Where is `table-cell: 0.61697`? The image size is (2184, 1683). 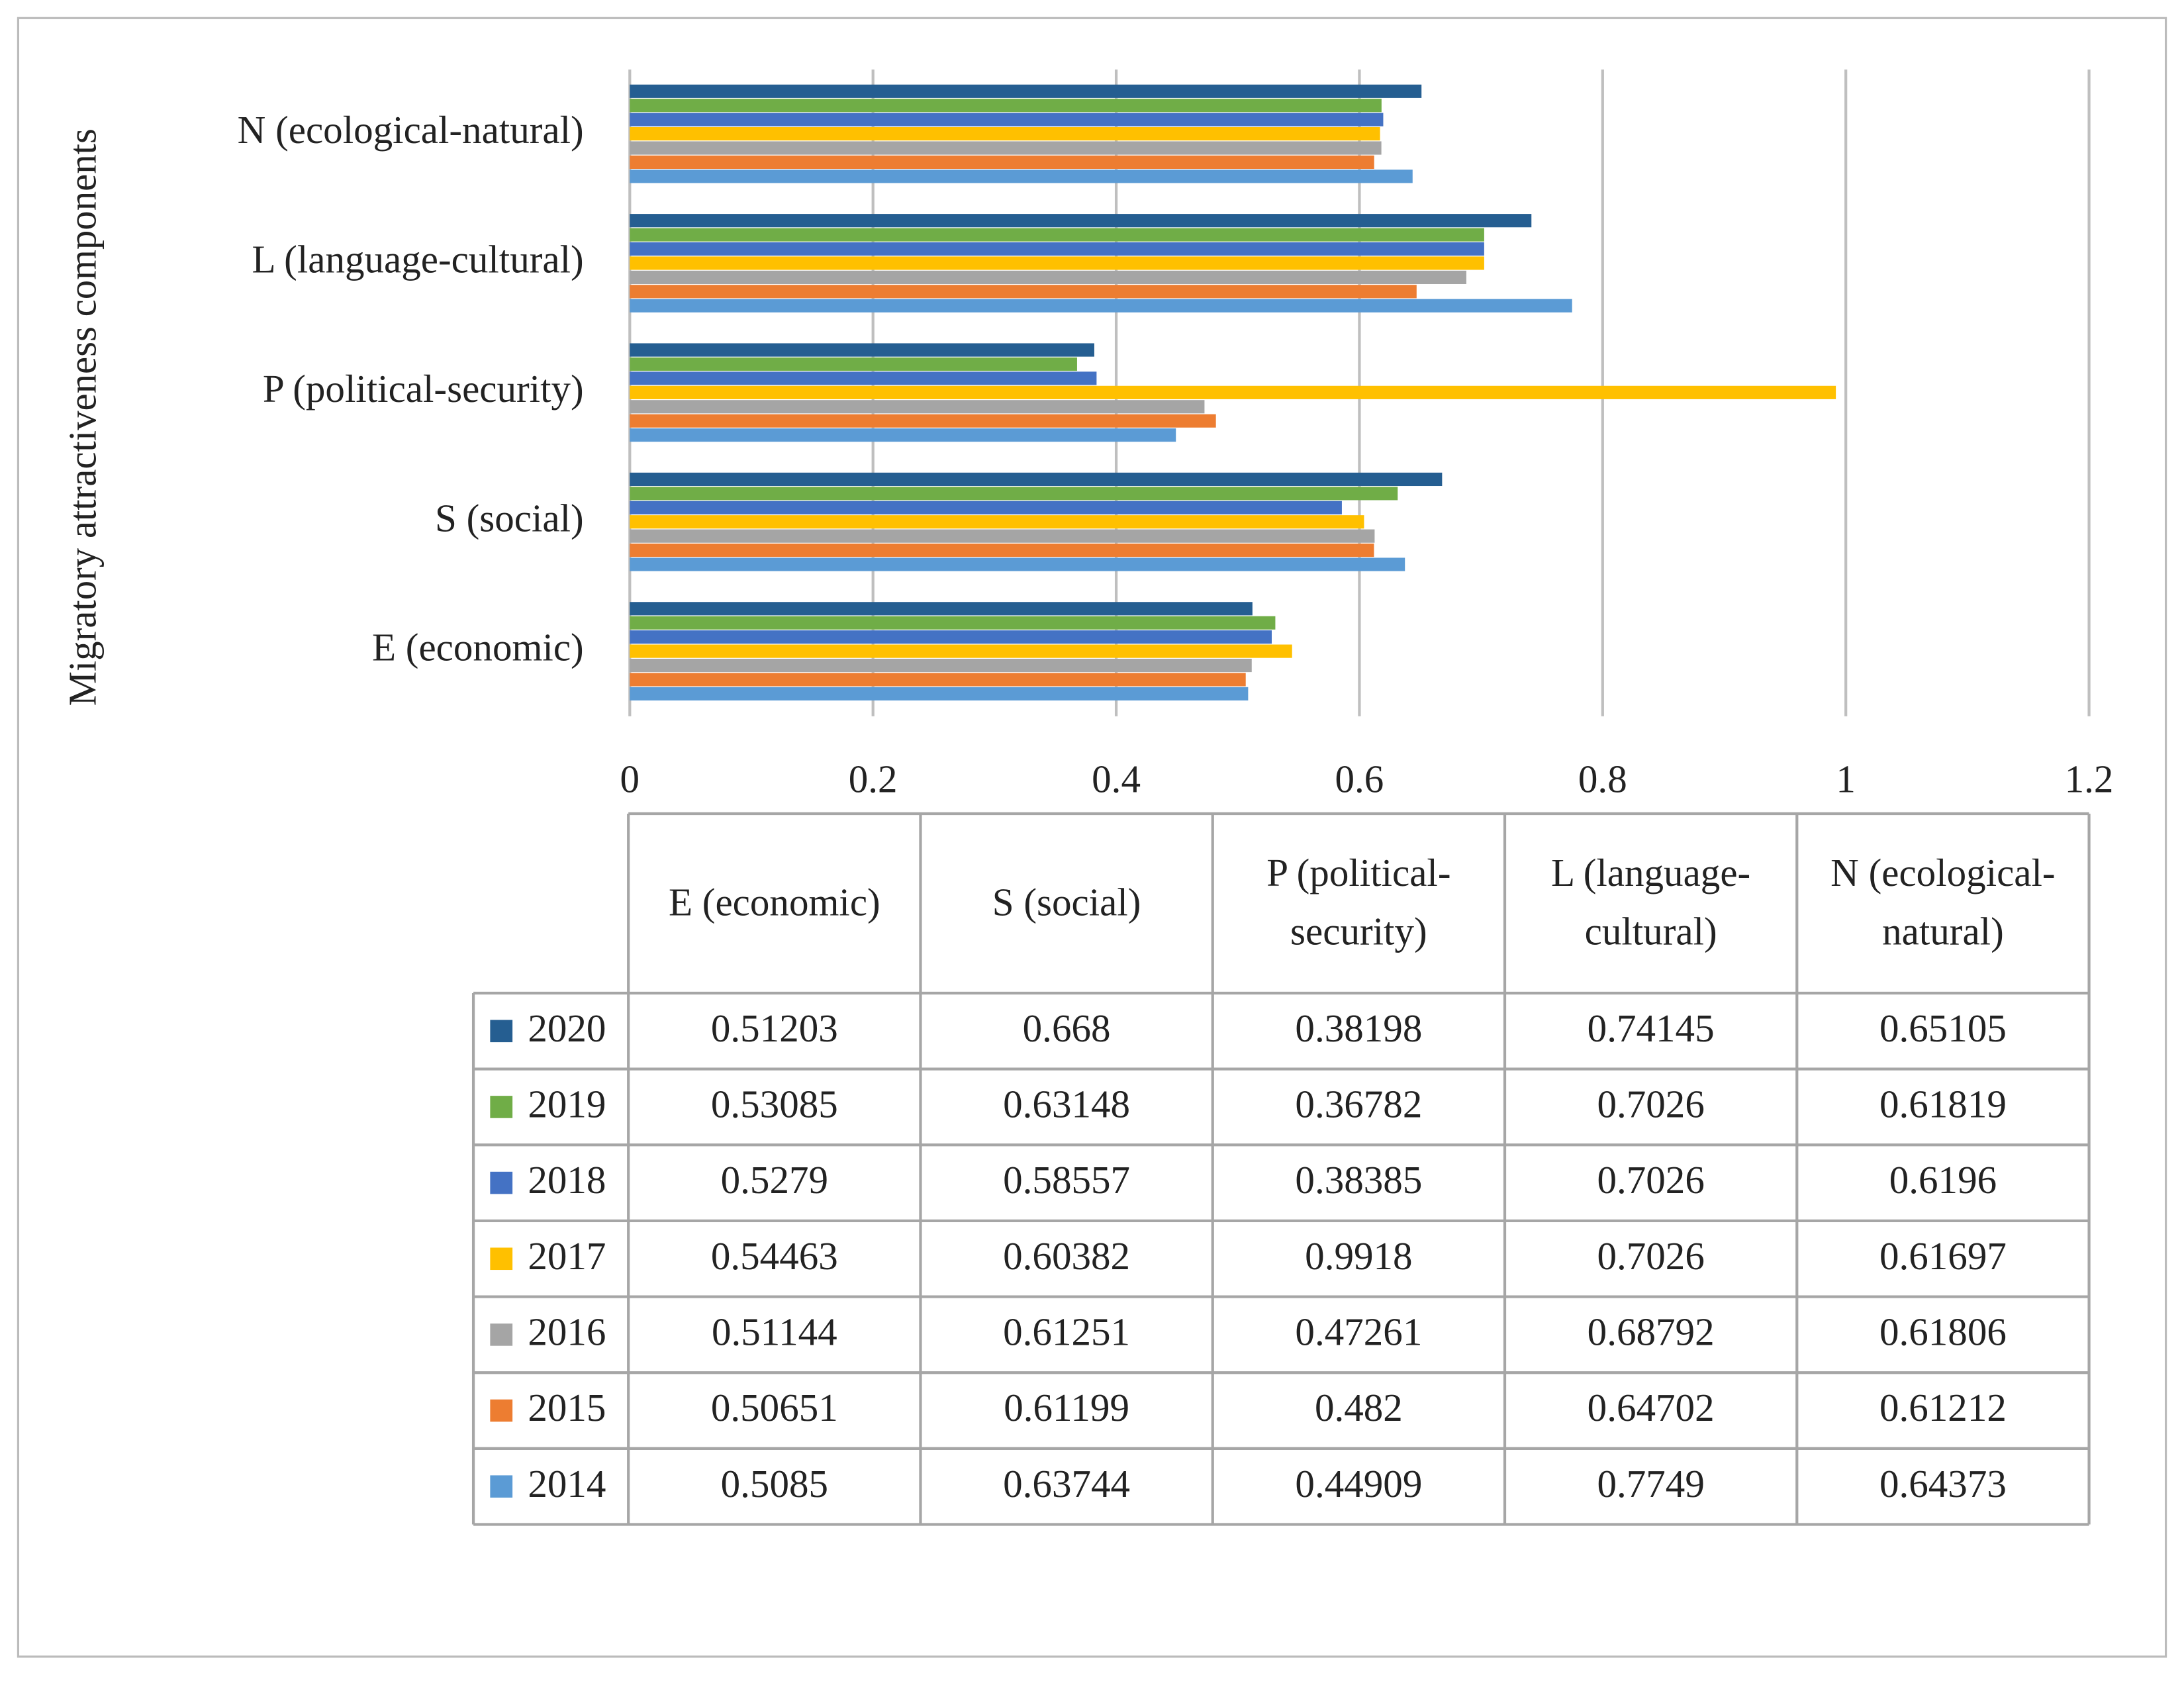
table-cell: 0.61697 is located at coordinates (1943, 1256).